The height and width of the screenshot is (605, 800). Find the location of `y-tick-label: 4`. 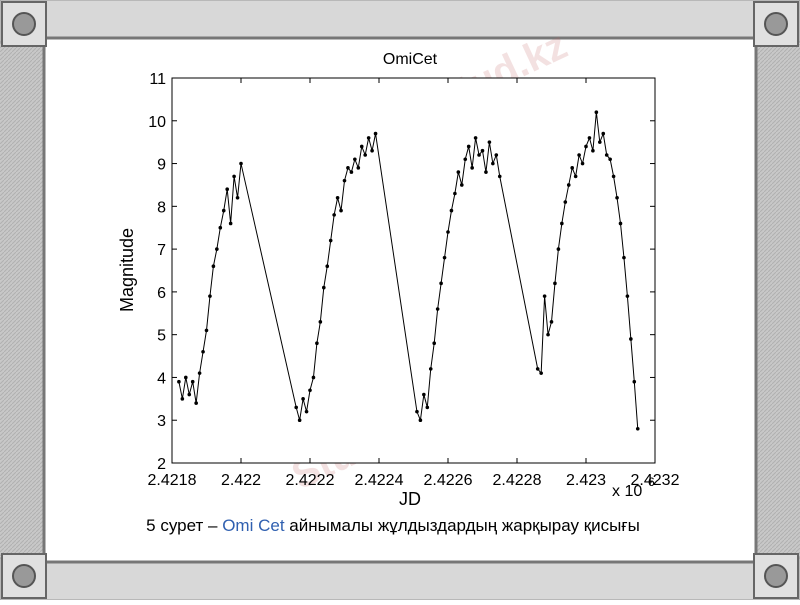

y-tick-label: 4 is located at coordinates (161, 378).